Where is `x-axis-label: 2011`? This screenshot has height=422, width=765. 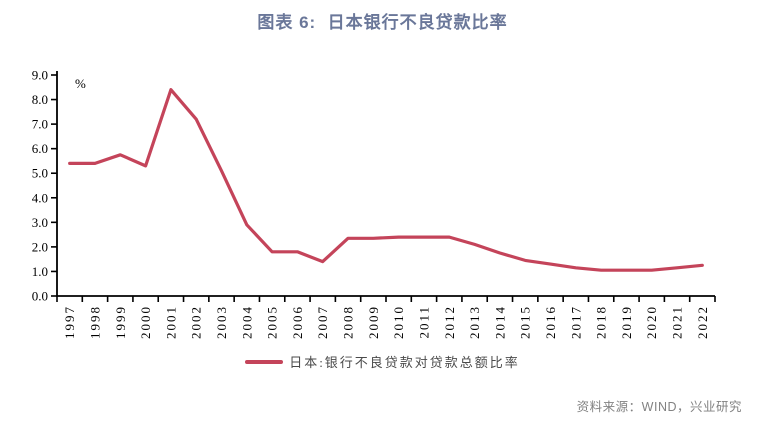 x-axis-label: 2011 is located at coordinates (423, 322).